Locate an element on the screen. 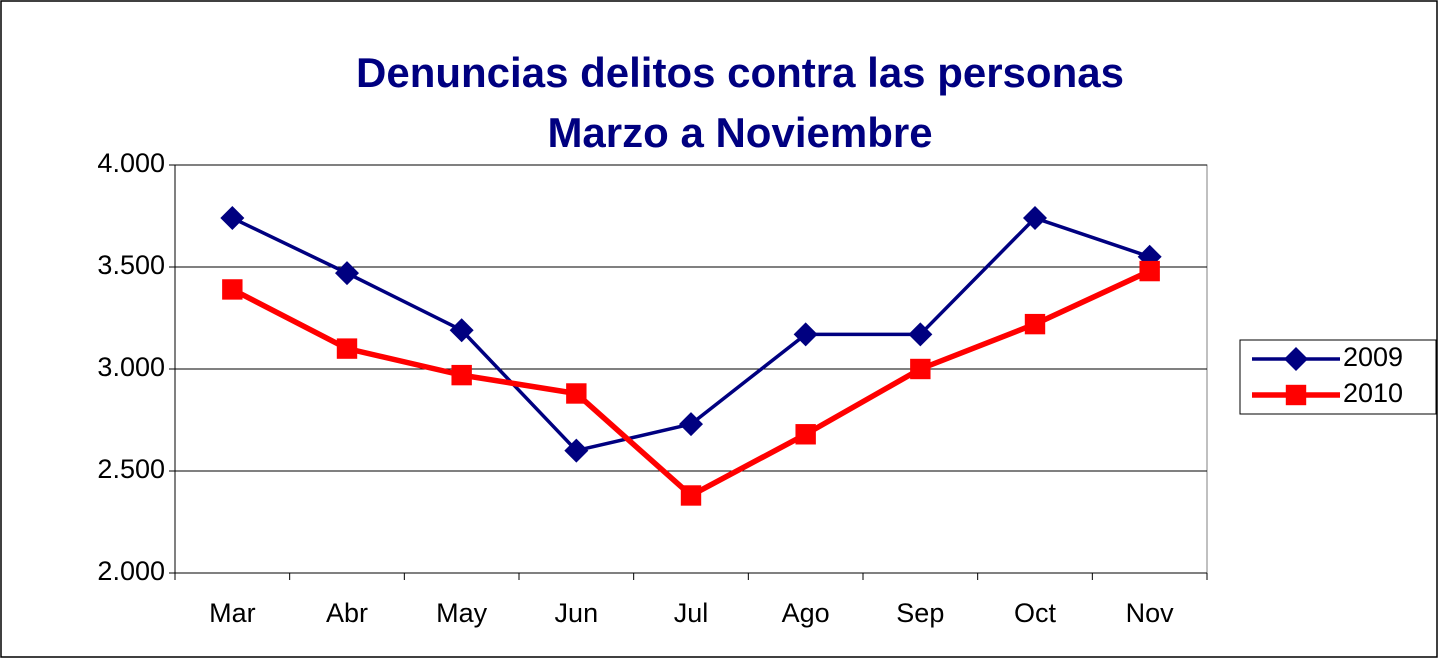 This screenshot has width=1439, height=659. chart-title: Marzo a Noviembre is located at coordinates (739, 132).